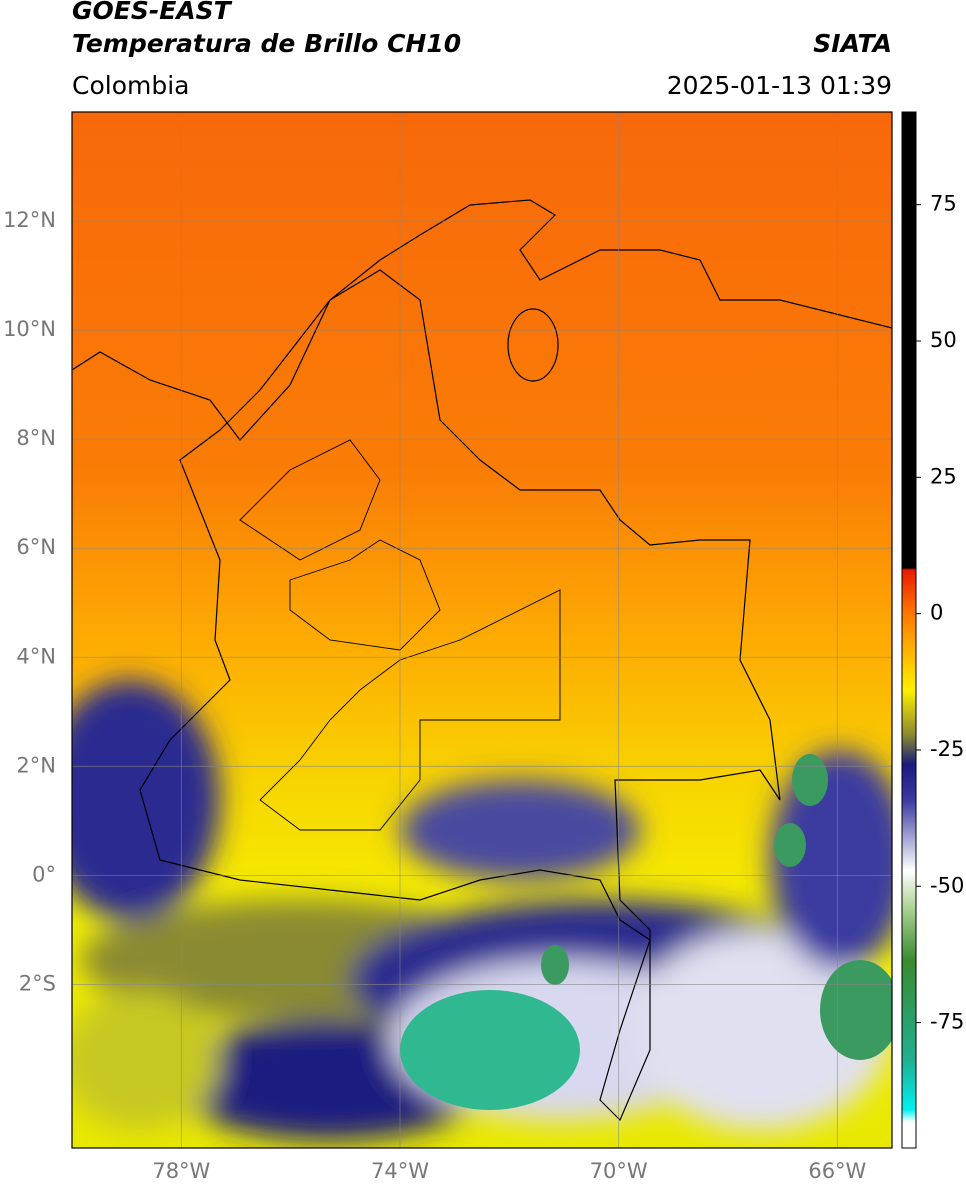 The height and width of the screenshot is (1194, 966). I want to click on region: Colombia, so click(130, 85).